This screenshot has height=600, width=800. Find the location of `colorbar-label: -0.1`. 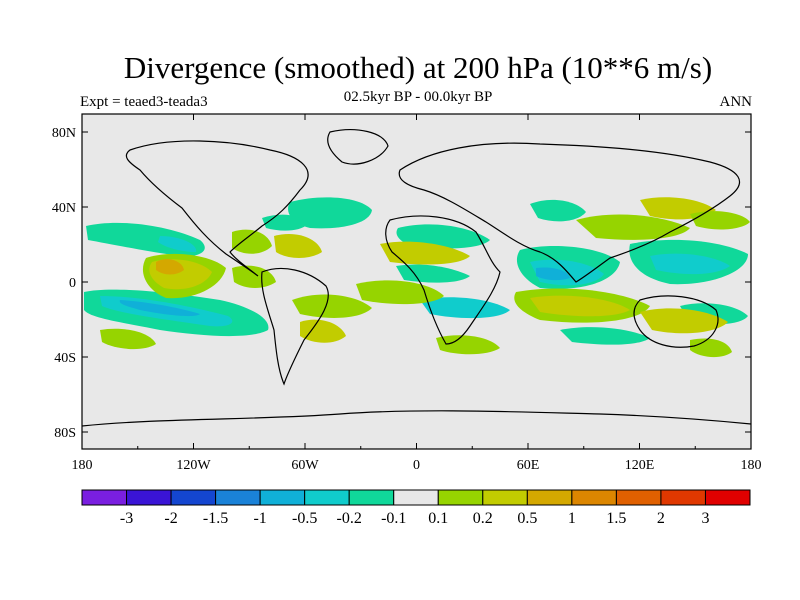

colorbar-label: -0.1 is located at coordinates (393, 518).